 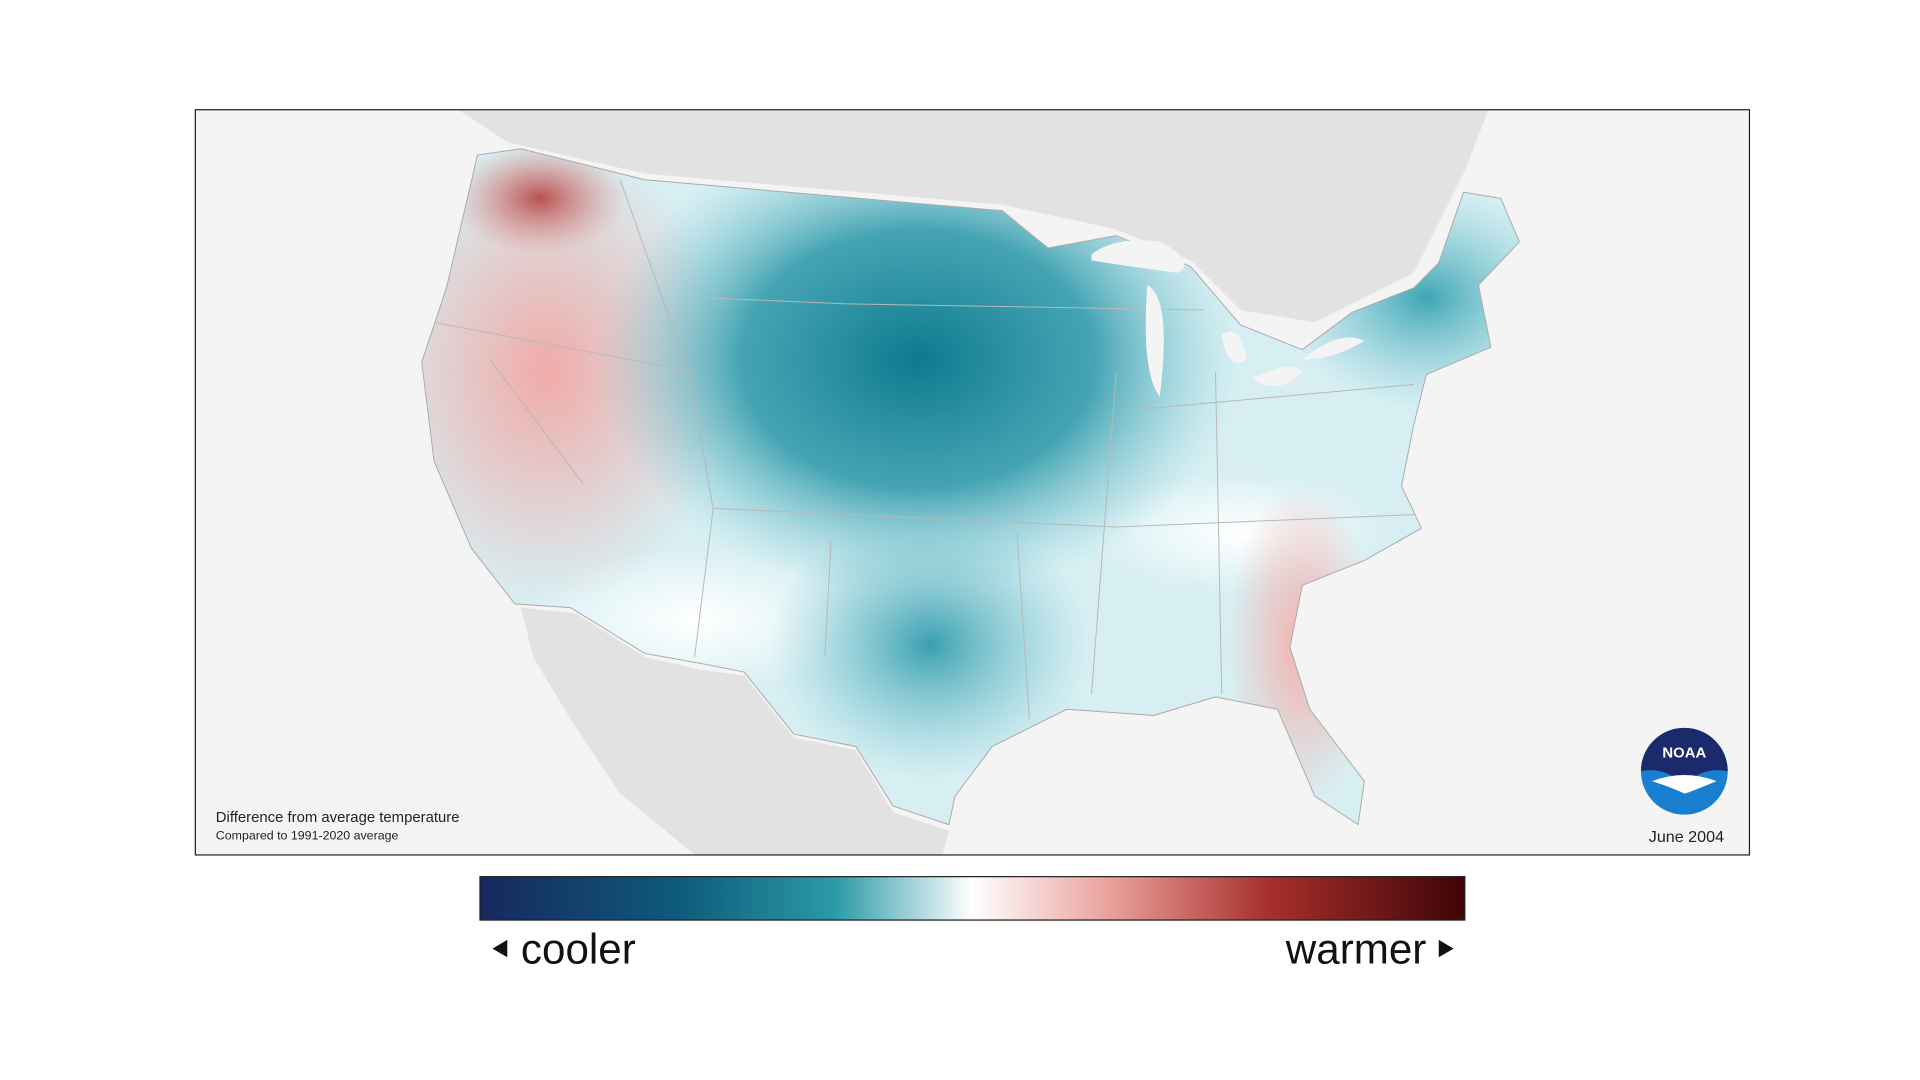 What do you see at coordinates (578, 948) in the screenshot?
I see `legend-low-label: cooler` at bounding box center [578, 948].